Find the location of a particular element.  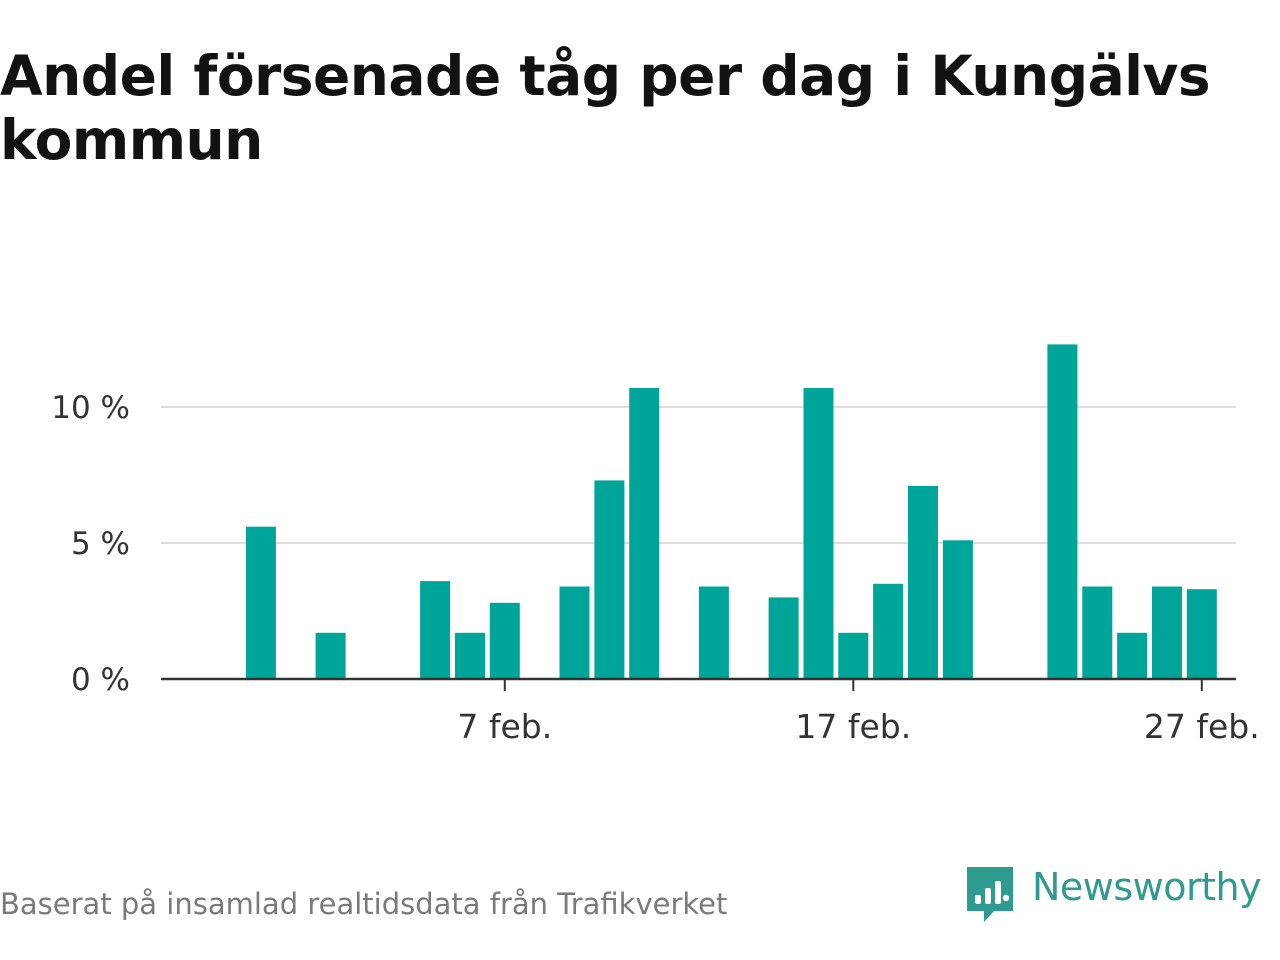

x-tick-label: 27 feb. is located at coordinates (1202, 726).